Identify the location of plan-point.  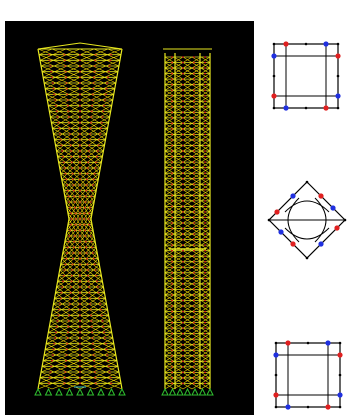
(274, 76).